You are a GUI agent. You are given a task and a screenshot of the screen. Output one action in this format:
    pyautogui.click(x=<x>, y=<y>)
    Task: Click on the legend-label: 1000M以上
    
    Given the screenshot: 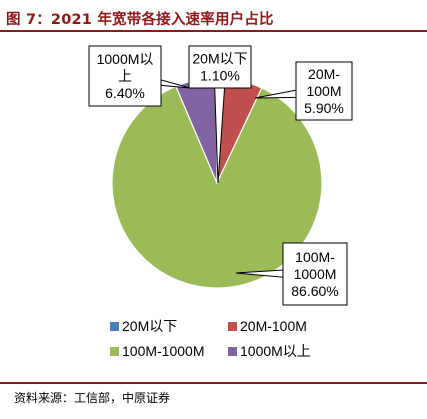 What is the action you would take?
    pyautogui.click(x=275, y=351)
    